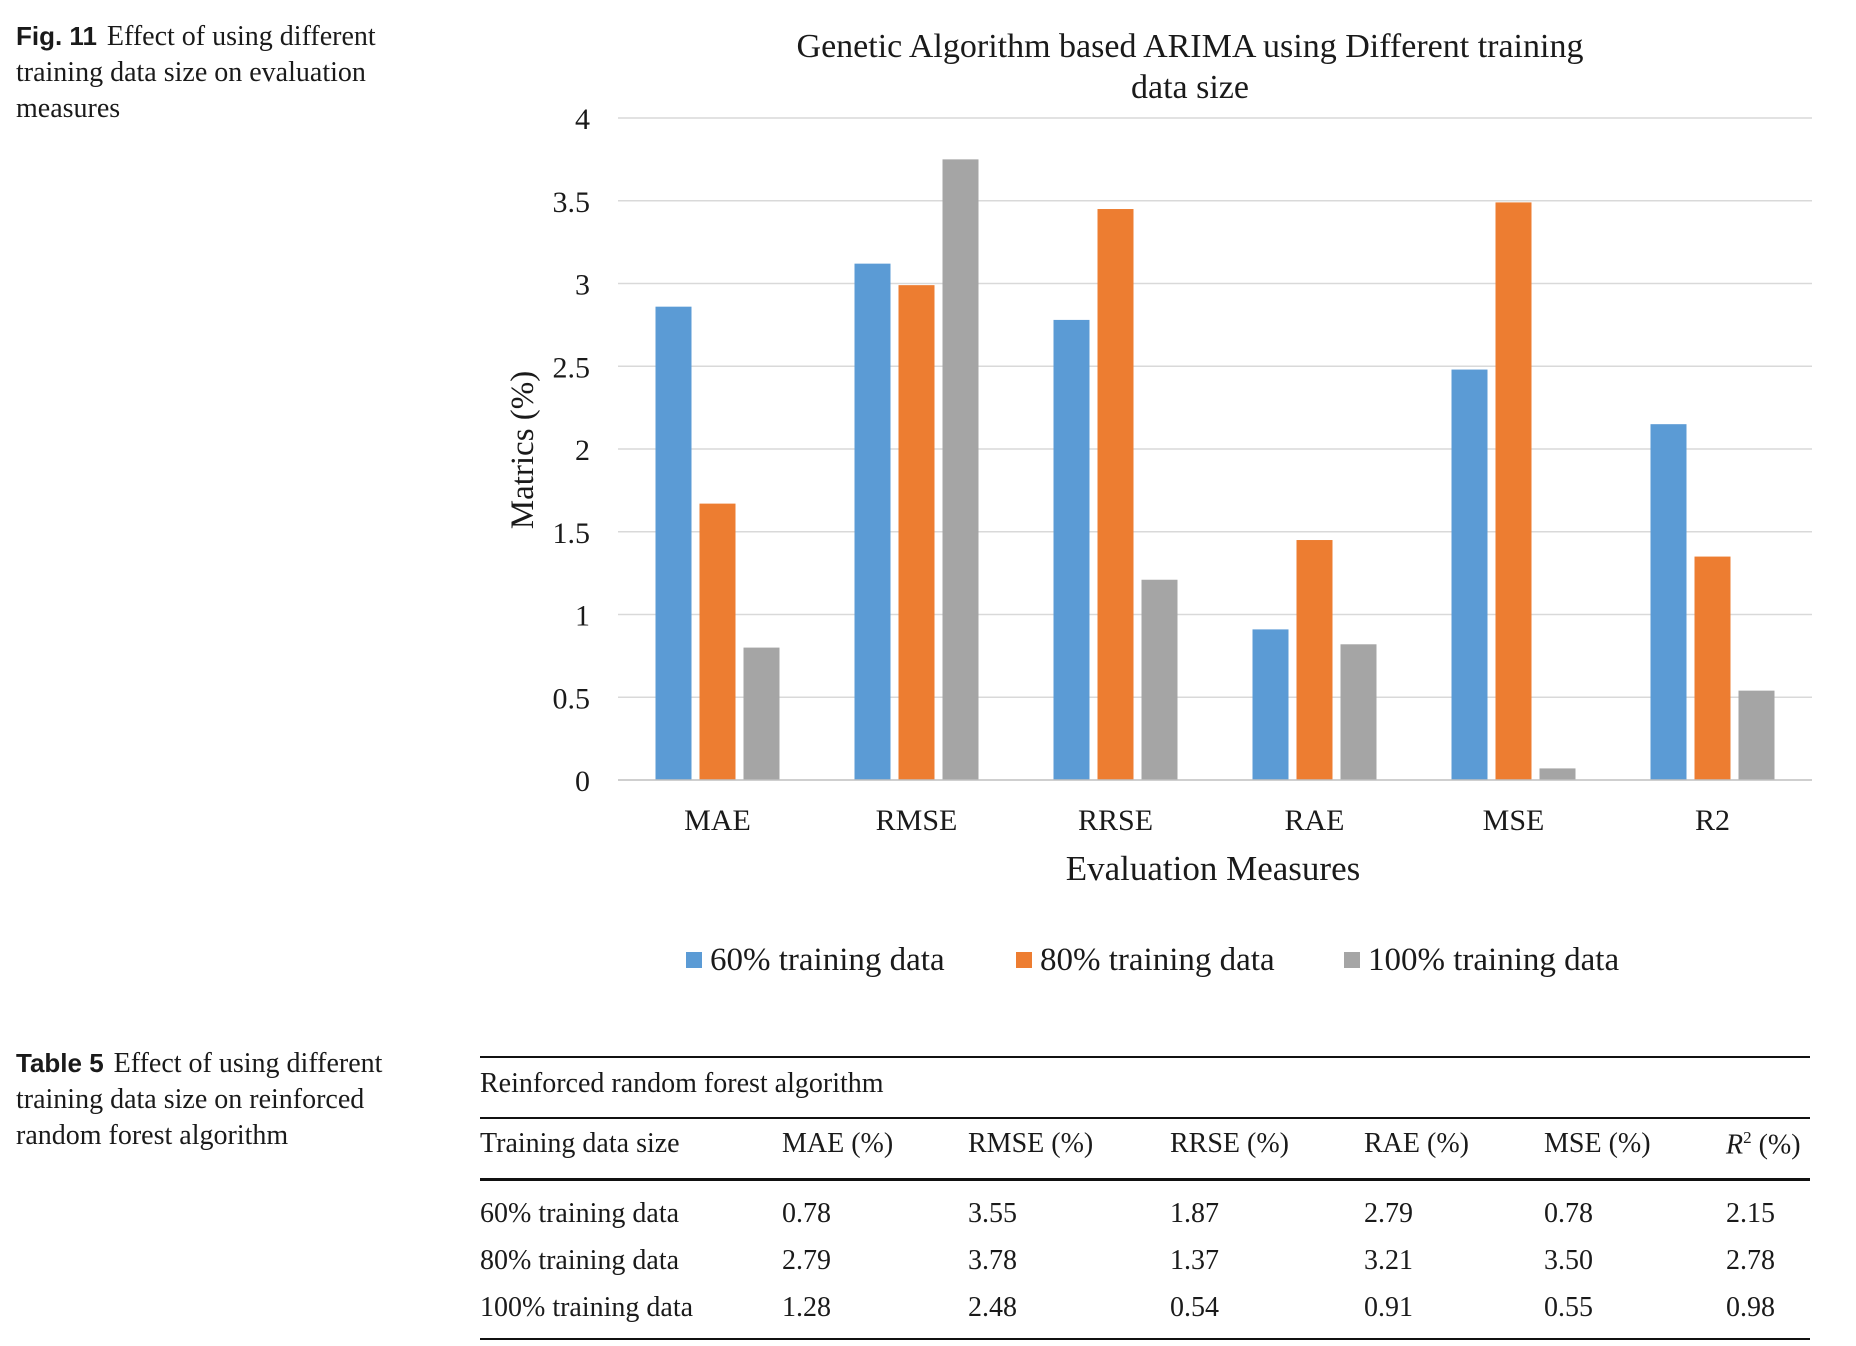 Image resolution: width=1856 pixels, height=1346 pixels. What do you see at coordinates (582, 450) in the screenshot?
I see `y-tick-label: 2` at bounding box center [582, 450].